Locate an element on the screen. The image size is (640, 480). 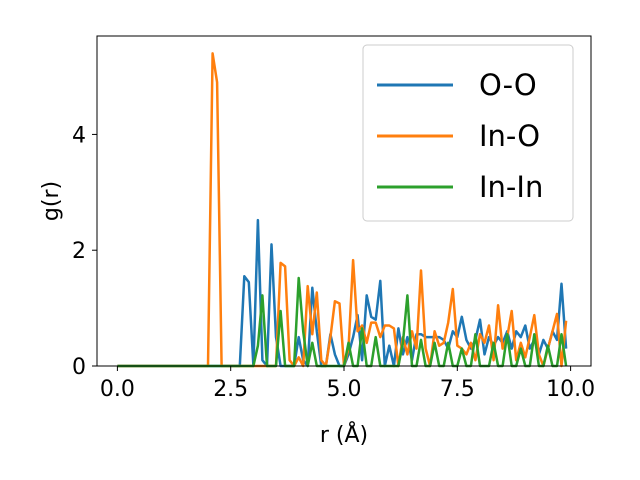
legend-box is located at coordinates (468, 133).